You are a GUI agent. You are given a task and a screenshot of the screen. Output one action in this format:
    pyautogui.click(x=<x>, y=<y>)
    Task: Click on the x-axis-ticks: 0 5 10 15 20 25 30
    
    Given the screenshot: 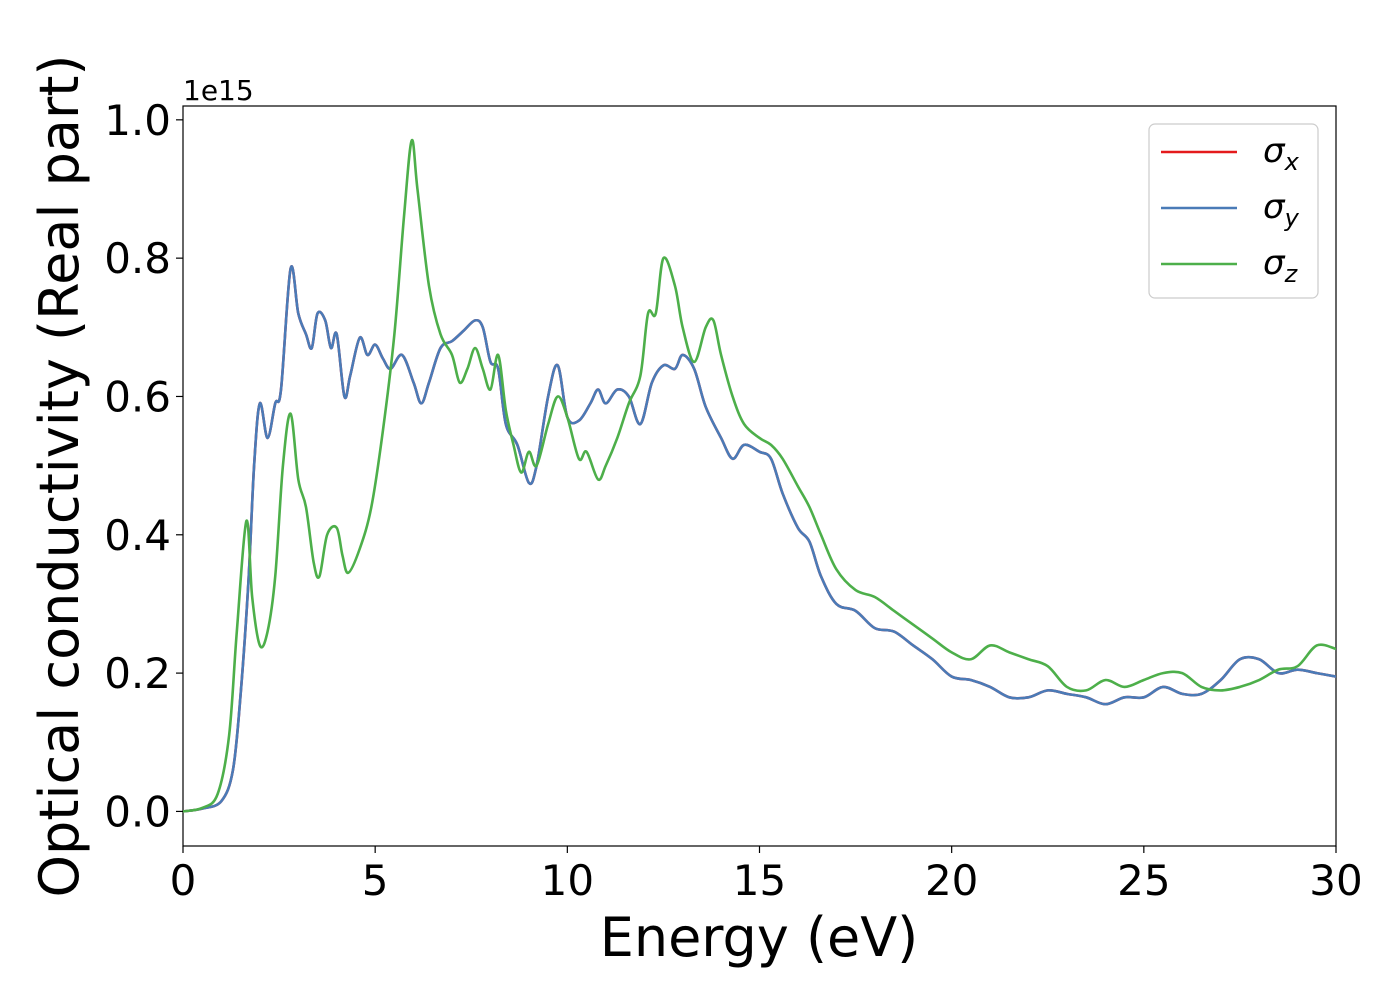 What is the action you would take?
    pyautogui.click(x=766, y=875)
    